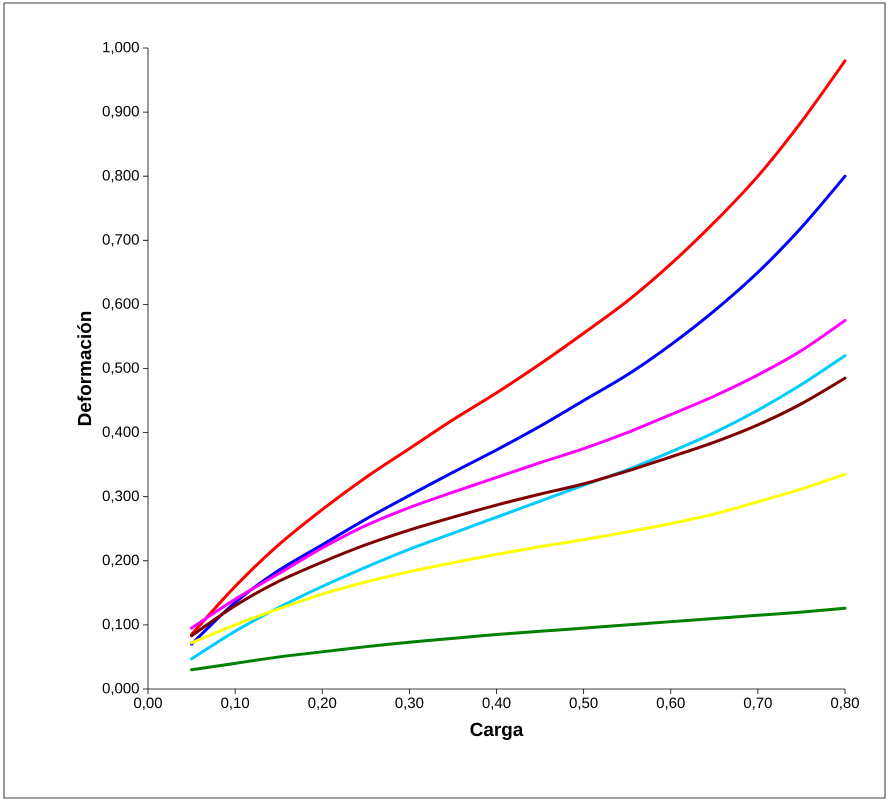 Image resolution: width=889 pixels, height=801 pixels. Describe the element at coordinates (120, 432) in the screenshot. I see `y-tick-label: 0,400` at that location.